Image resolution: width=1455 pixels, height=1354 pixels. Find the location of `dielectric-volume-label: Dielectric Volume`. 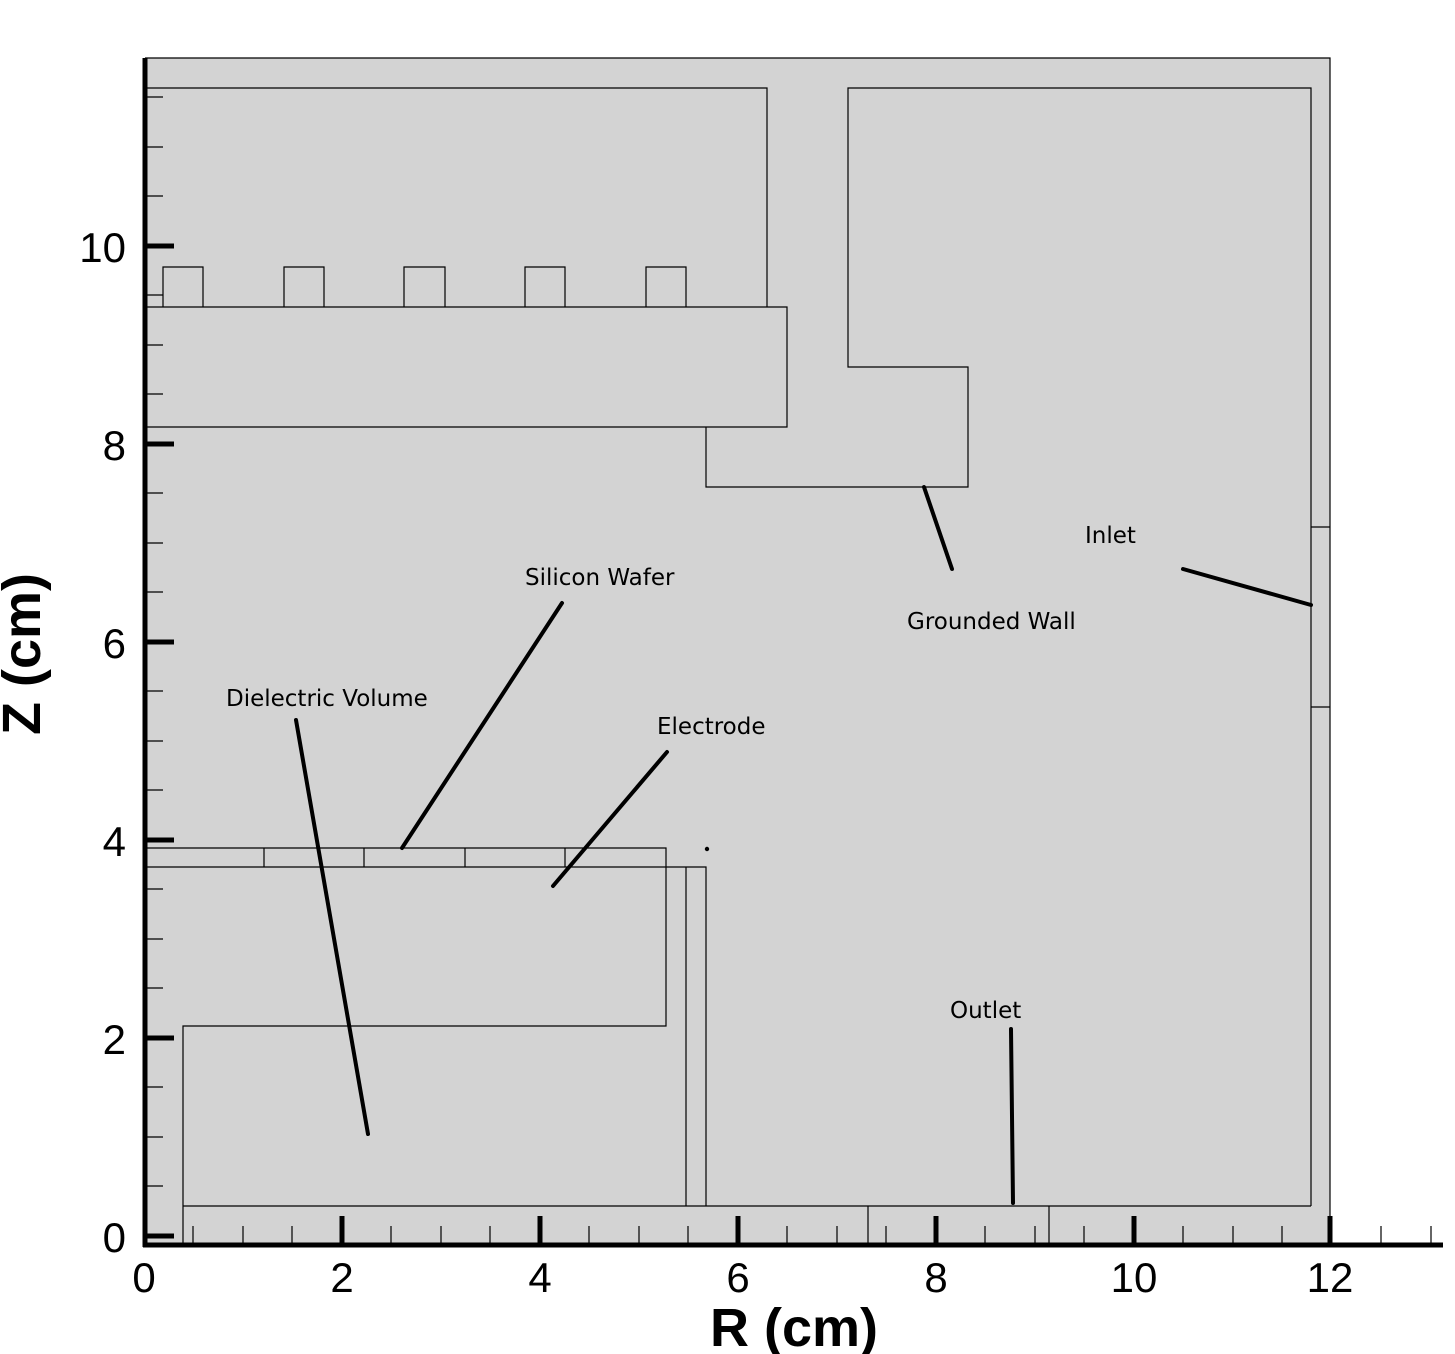

dielectric-volume-label: Dielectric Volume is located at coordinates (327, 699).